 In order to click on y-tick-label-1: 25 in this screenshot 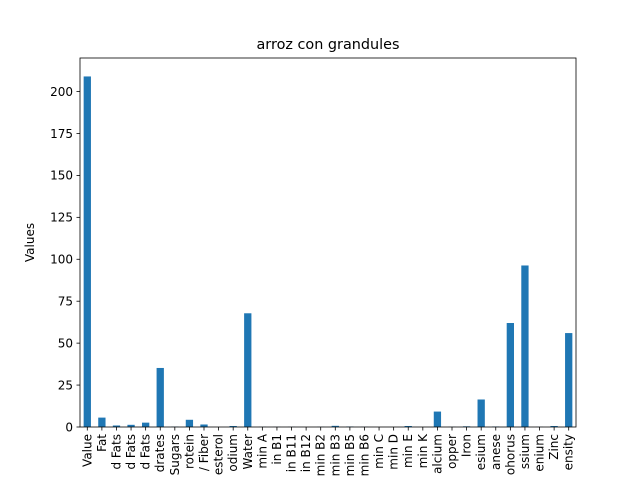, I will do `click(65, 385)`.